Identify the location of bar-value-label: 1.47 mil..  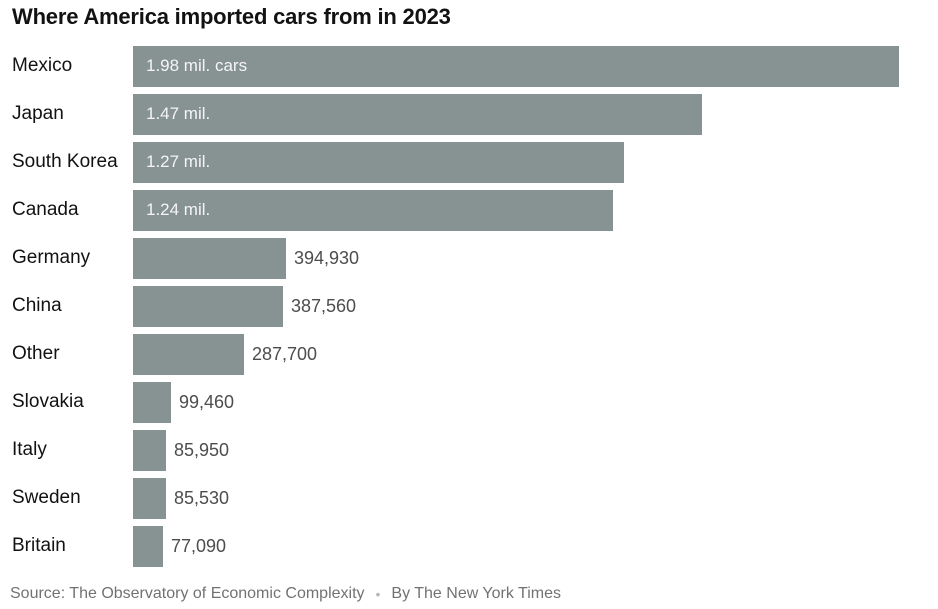
(178, 113).